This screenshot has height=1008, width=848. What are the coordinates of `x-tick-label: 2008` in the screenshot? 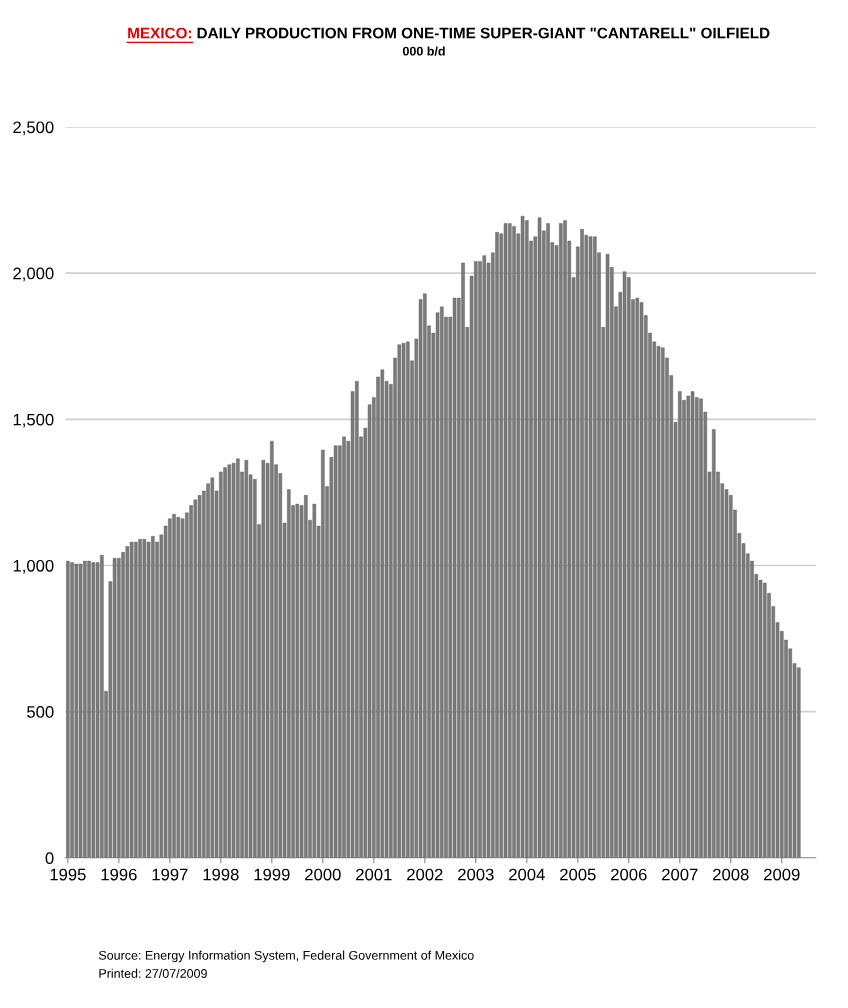 It's located at (731, 874).